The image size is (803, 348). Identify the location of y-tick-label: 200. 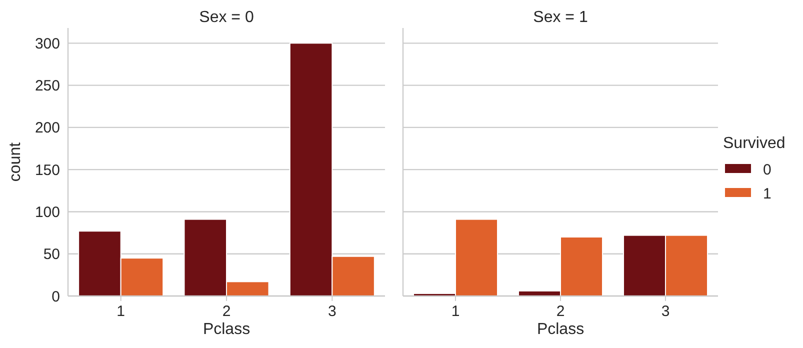
(47, 128).